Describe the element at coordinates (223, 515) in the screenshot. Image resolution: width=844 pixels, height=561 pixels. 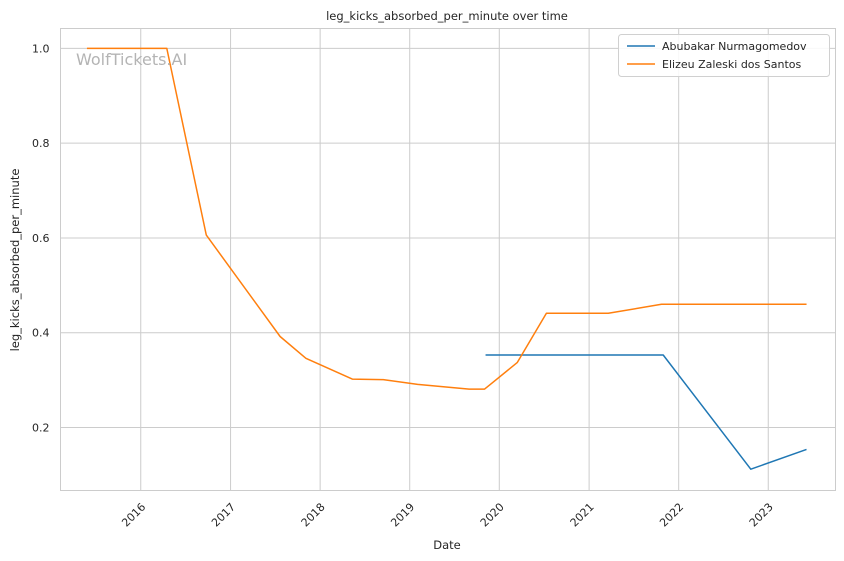
I see `x-tick-label: 2017` at that location.